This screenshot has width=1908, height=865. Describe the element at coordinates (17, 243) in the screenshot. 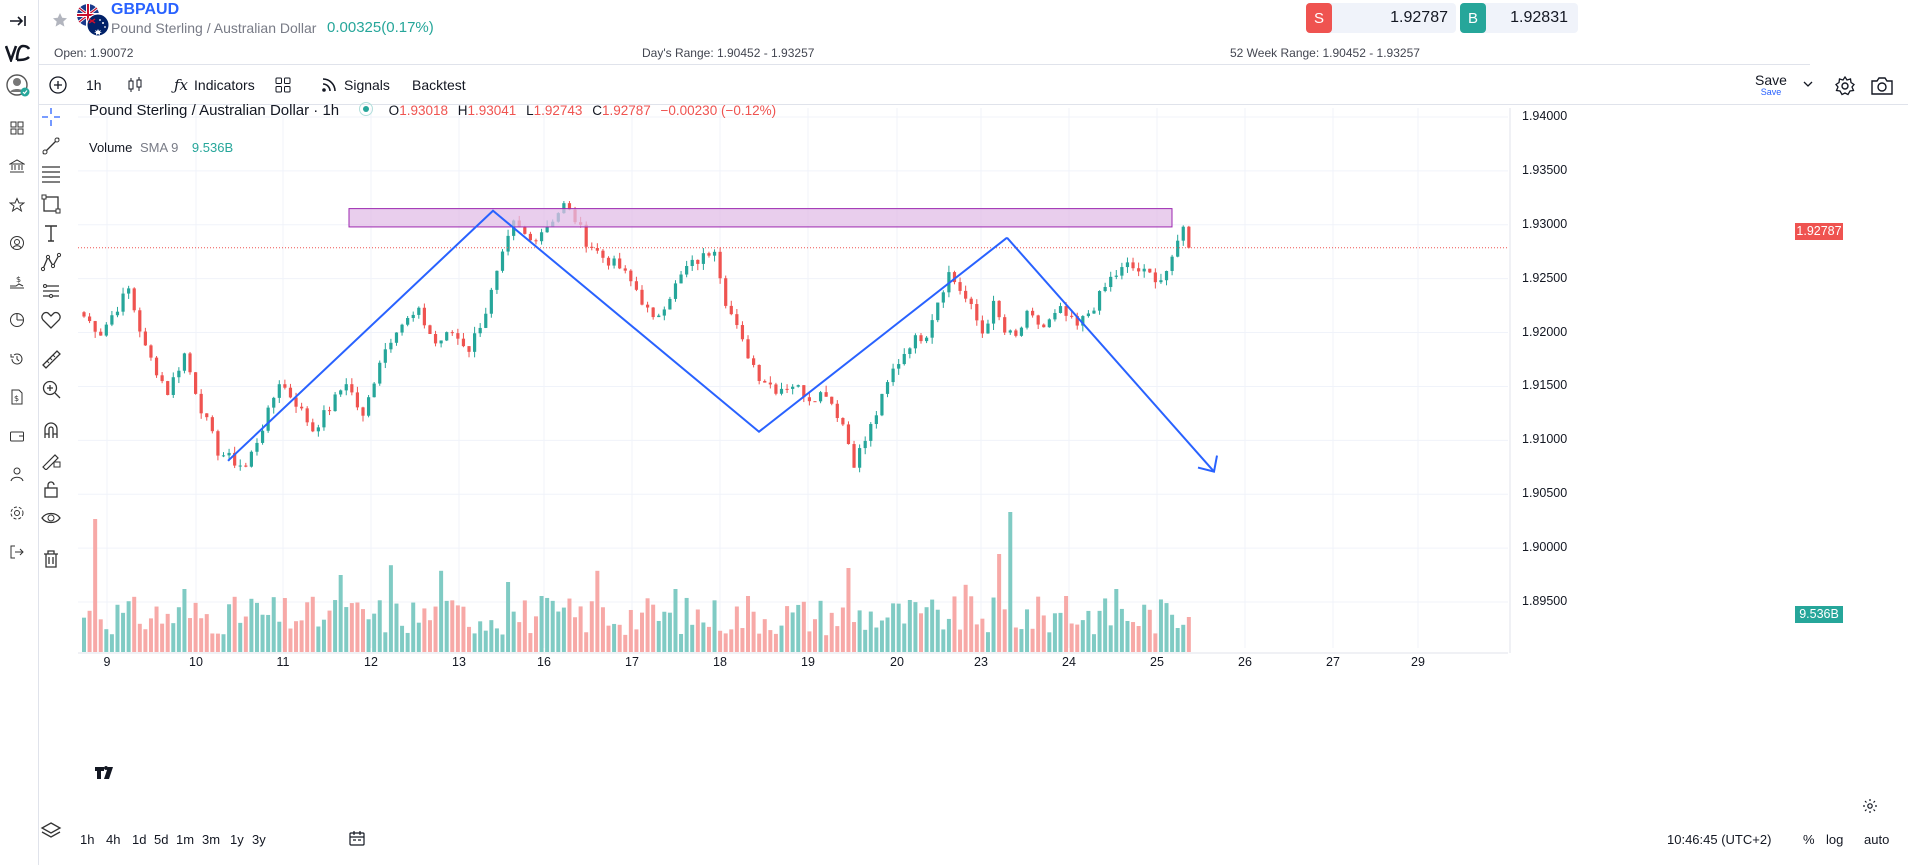

I see `copy-trading-icon` at that location.